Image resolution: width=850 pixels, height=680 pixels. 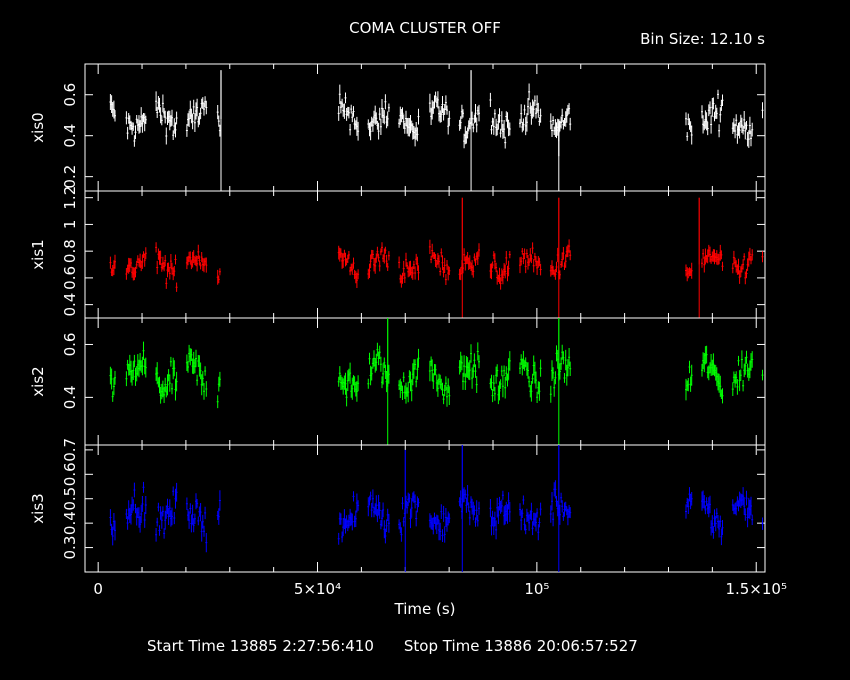 I want to click on y-tick-label: 0.2, so click(x=70, y=177).